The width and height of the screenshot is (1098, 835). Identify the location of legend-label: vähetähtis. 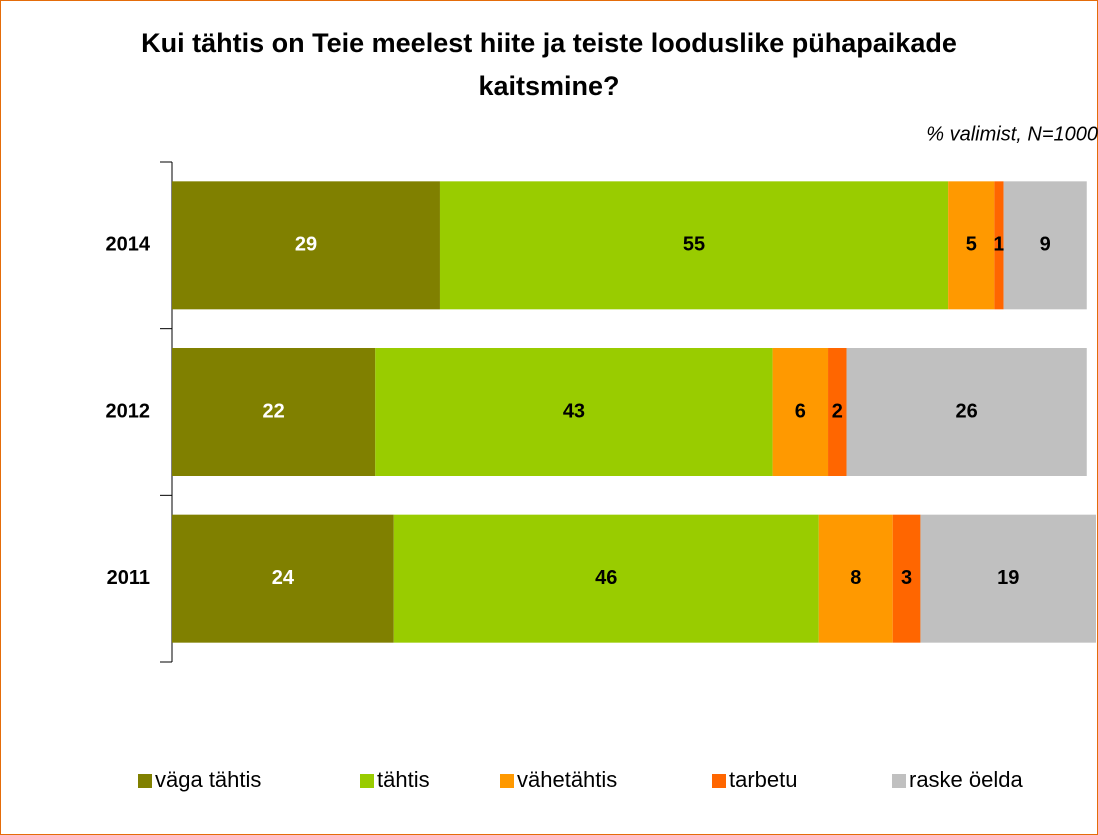
(567, 779).